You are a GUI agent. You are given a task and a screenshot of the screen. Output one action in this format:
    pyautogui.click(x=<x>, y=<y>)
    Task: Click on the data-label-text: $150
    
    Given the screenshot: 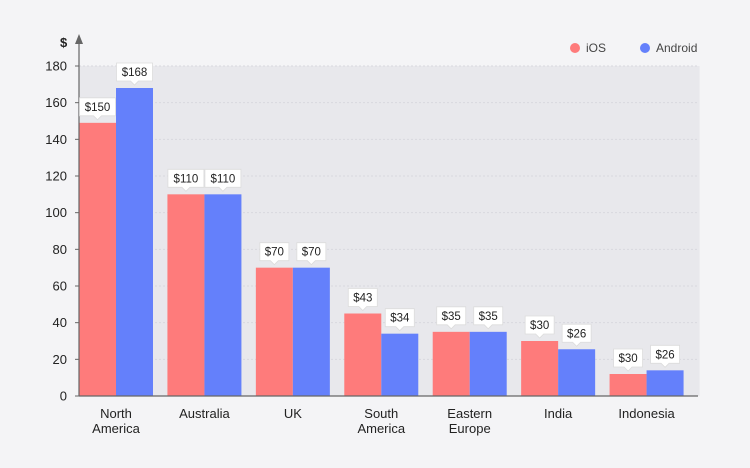 What is the action you would take?
    pyautogui.click(x=98, y=108)
    